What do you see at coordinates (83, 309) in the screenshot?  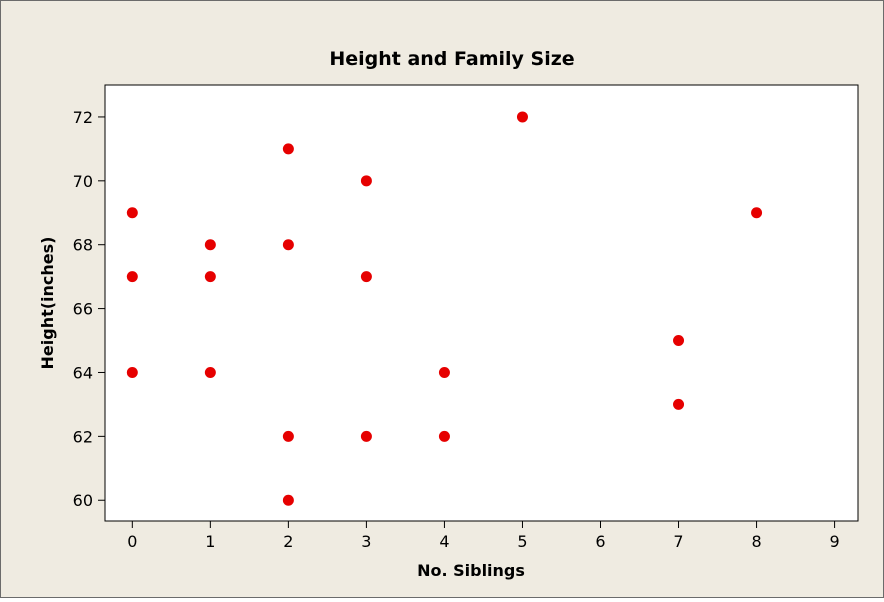 I see `y-tick-label: 66` at bounding box center [83, 309].